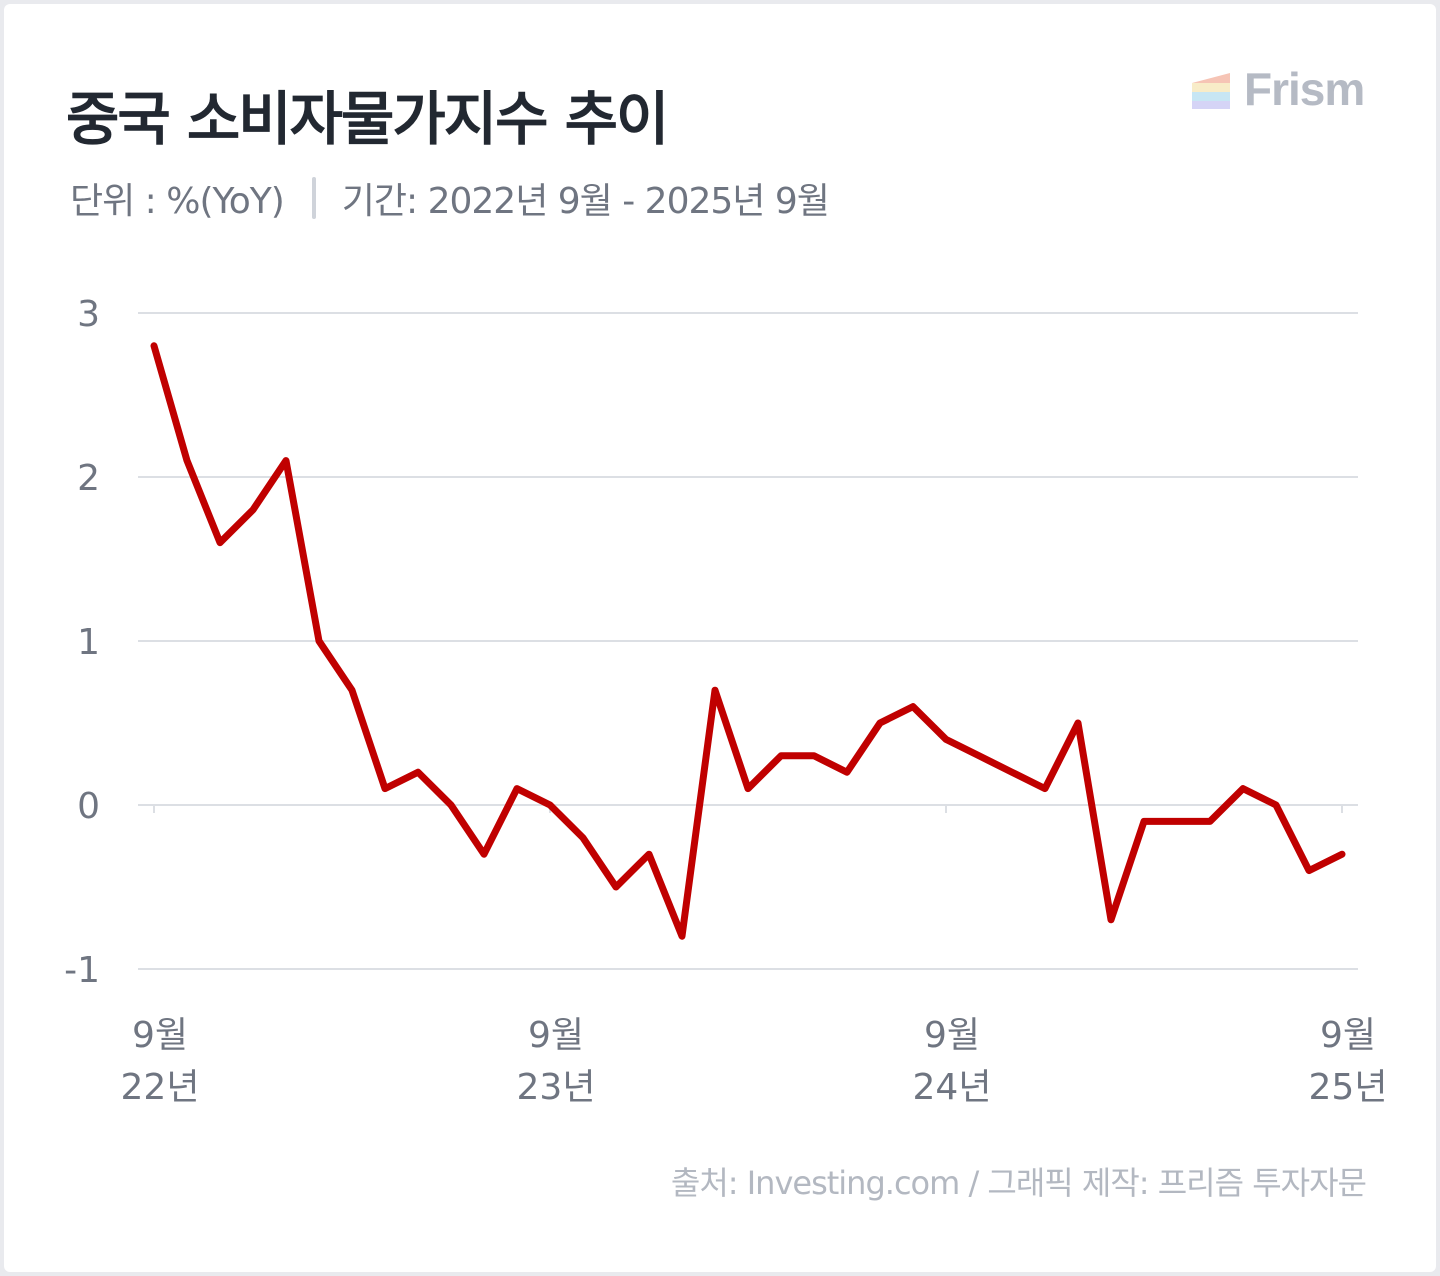 The image size is (1440, 1276). Describe the element at coordinates (88, 642) in the screenshot. I see `y-tick-label: 1` at that location.